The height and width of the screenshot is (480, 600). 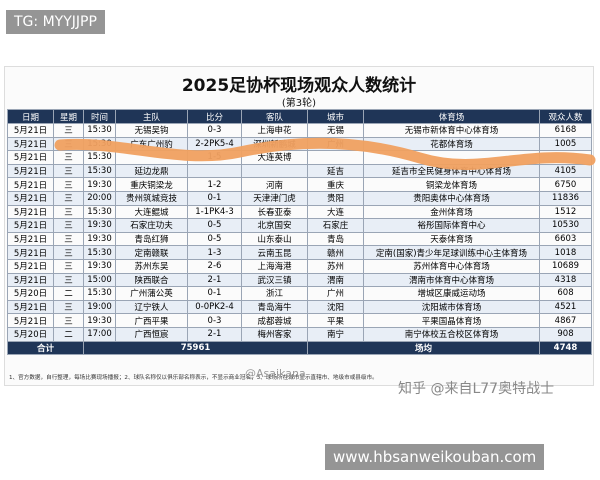 What do you see at coordinates (214, 225) in the screenshot?
I see `cell: 0-5` at bounding box center [214, 225].